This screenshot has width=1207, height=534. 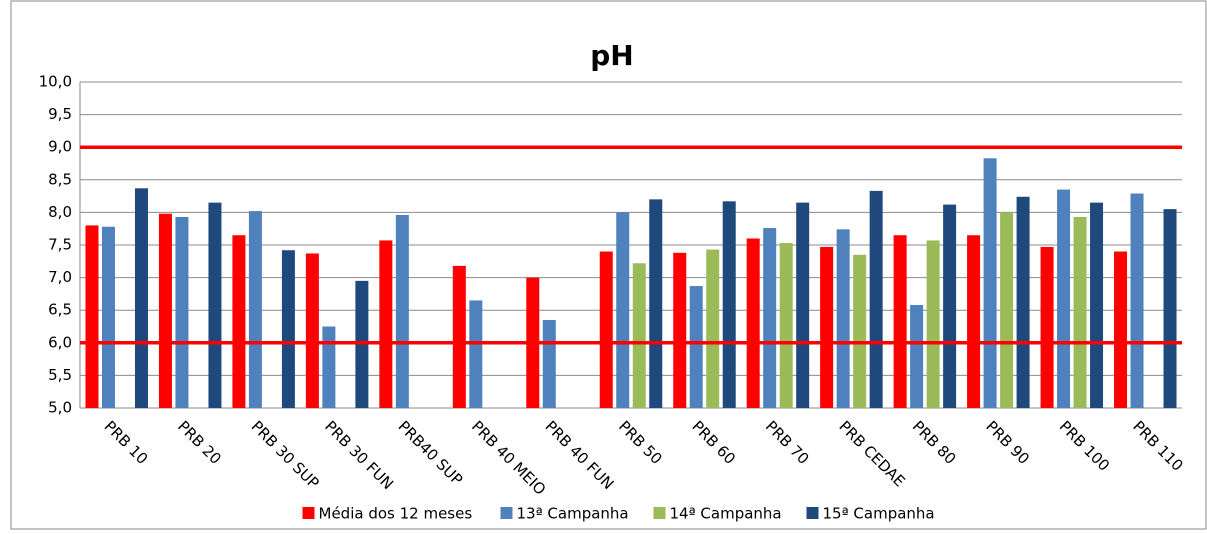 I want to click on legend-label: 13ª Campanha, so click(x=573, y=514).